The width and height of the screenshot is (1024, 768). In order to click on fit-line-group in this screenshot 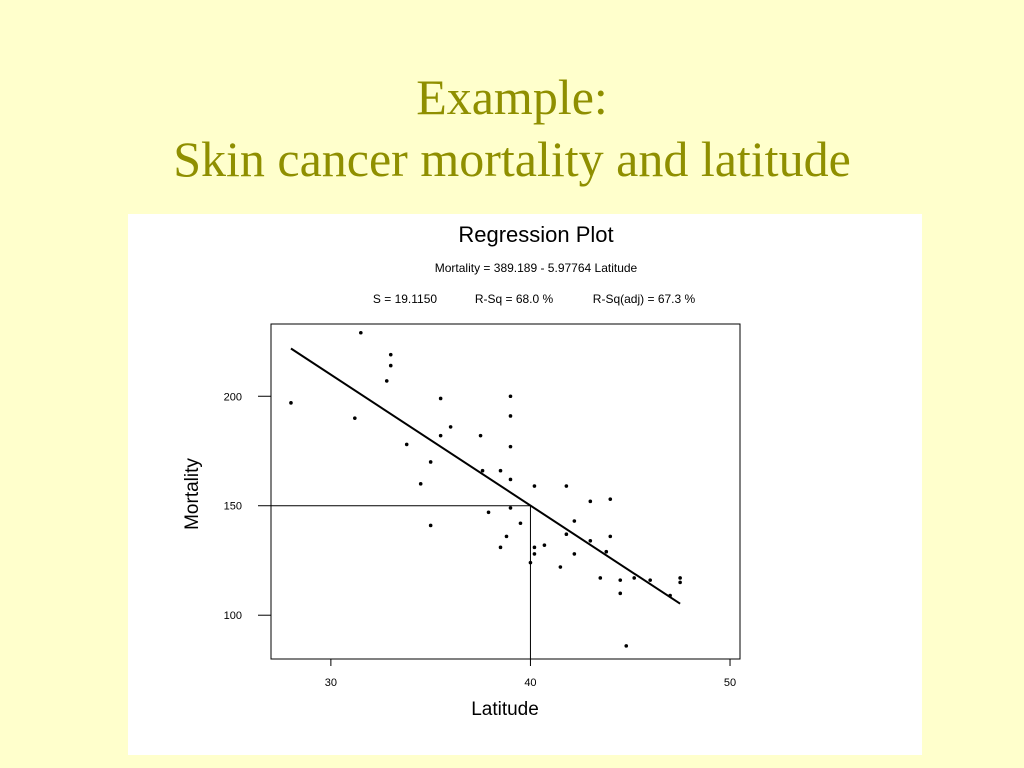, I will do `click(485, 476)`.